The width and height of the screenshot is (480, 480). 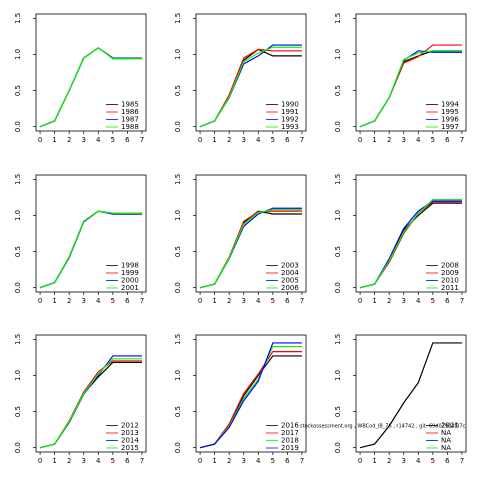 I want to click on legend-label: 2000, so click(x=130, y=281).